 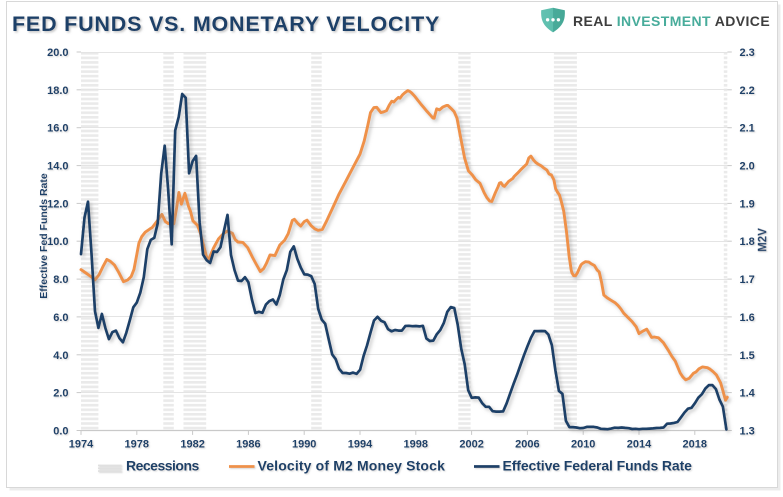 I want to click on svg-text: 1978, so click(x=137, y=445).